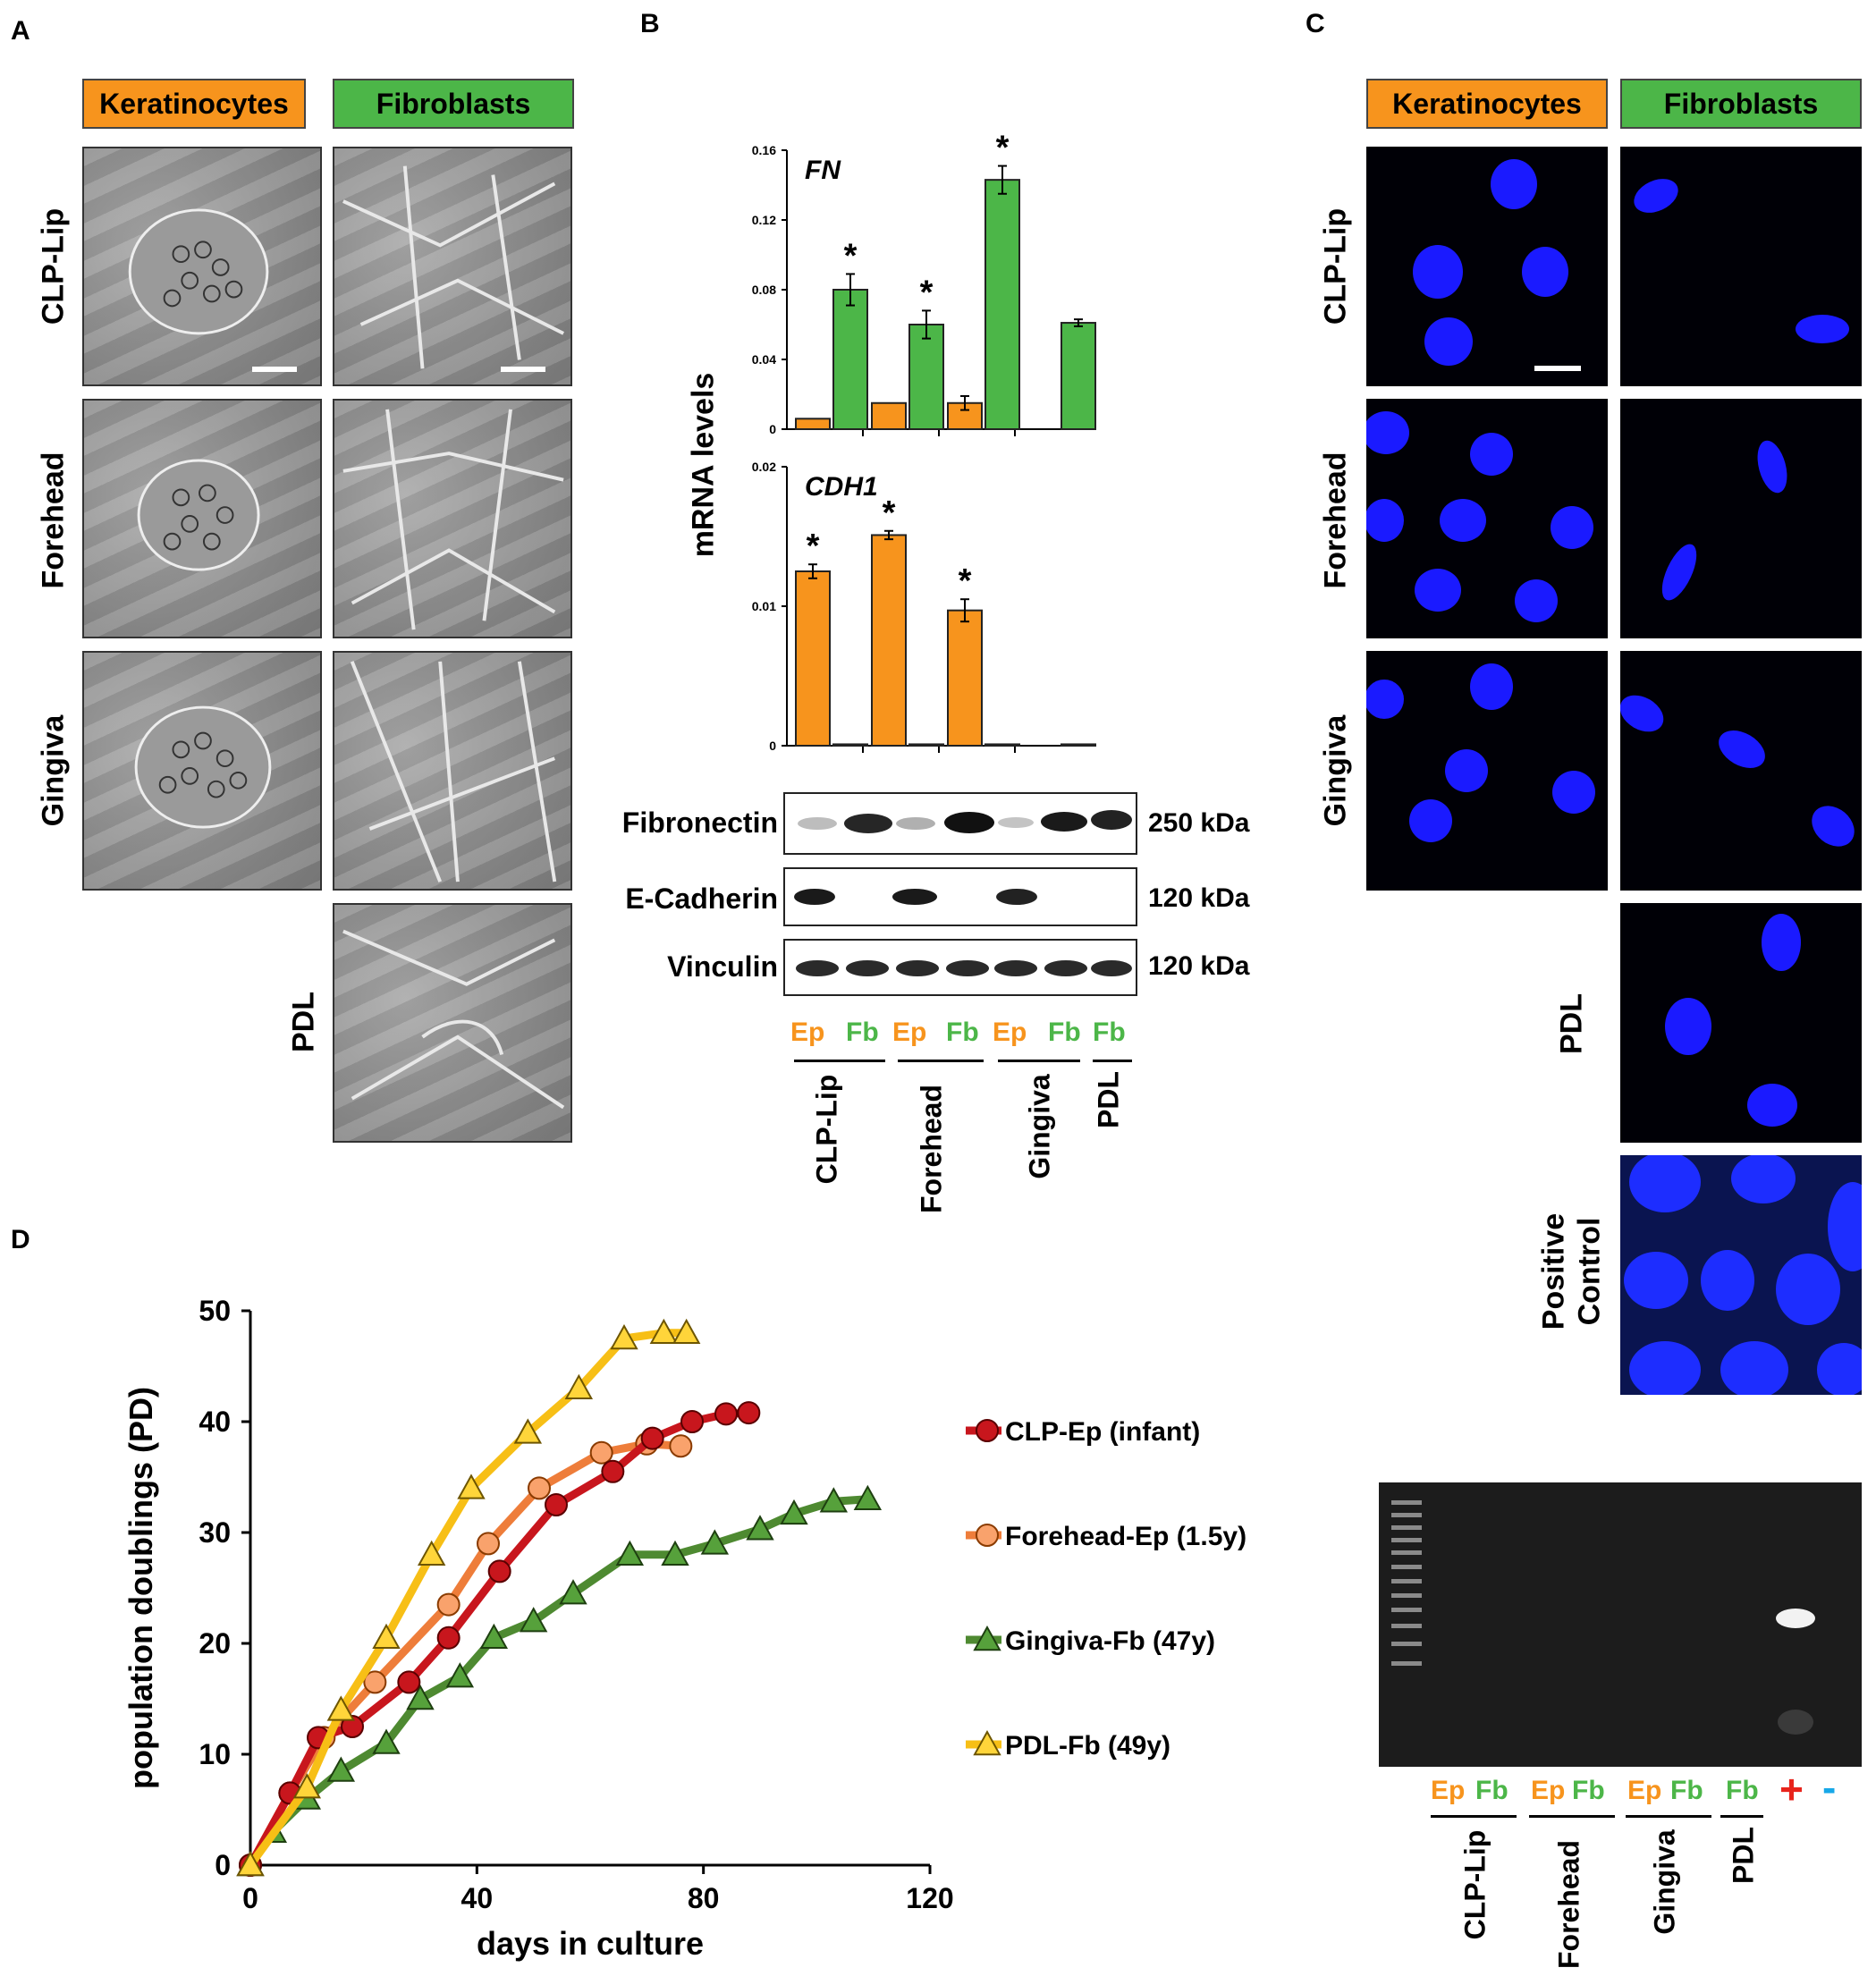 The image size is (1876, 1976). Describe the element at coordinates (453, 1023) in the screenshot. I see `micrograph-fibroblasts-pdl` at that location.